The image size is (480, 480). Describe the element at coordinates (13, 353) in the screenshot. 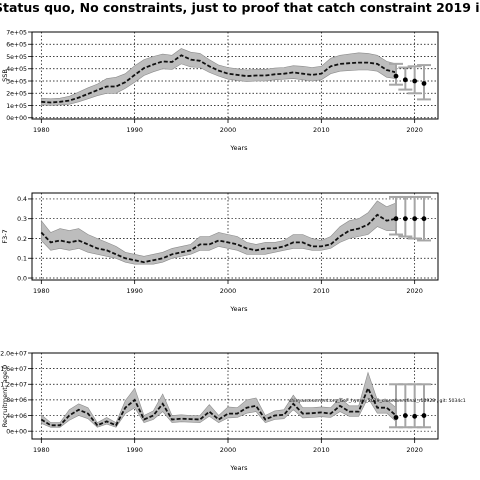

I see `y-tick-label: 2.0e+07` at that location.